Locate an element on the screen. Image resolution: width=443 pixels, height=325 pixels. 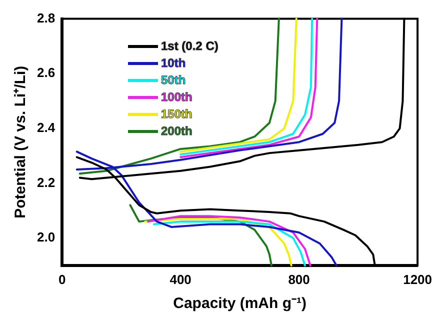
x-tick-label: 400 is located at coordinates (181, 279).